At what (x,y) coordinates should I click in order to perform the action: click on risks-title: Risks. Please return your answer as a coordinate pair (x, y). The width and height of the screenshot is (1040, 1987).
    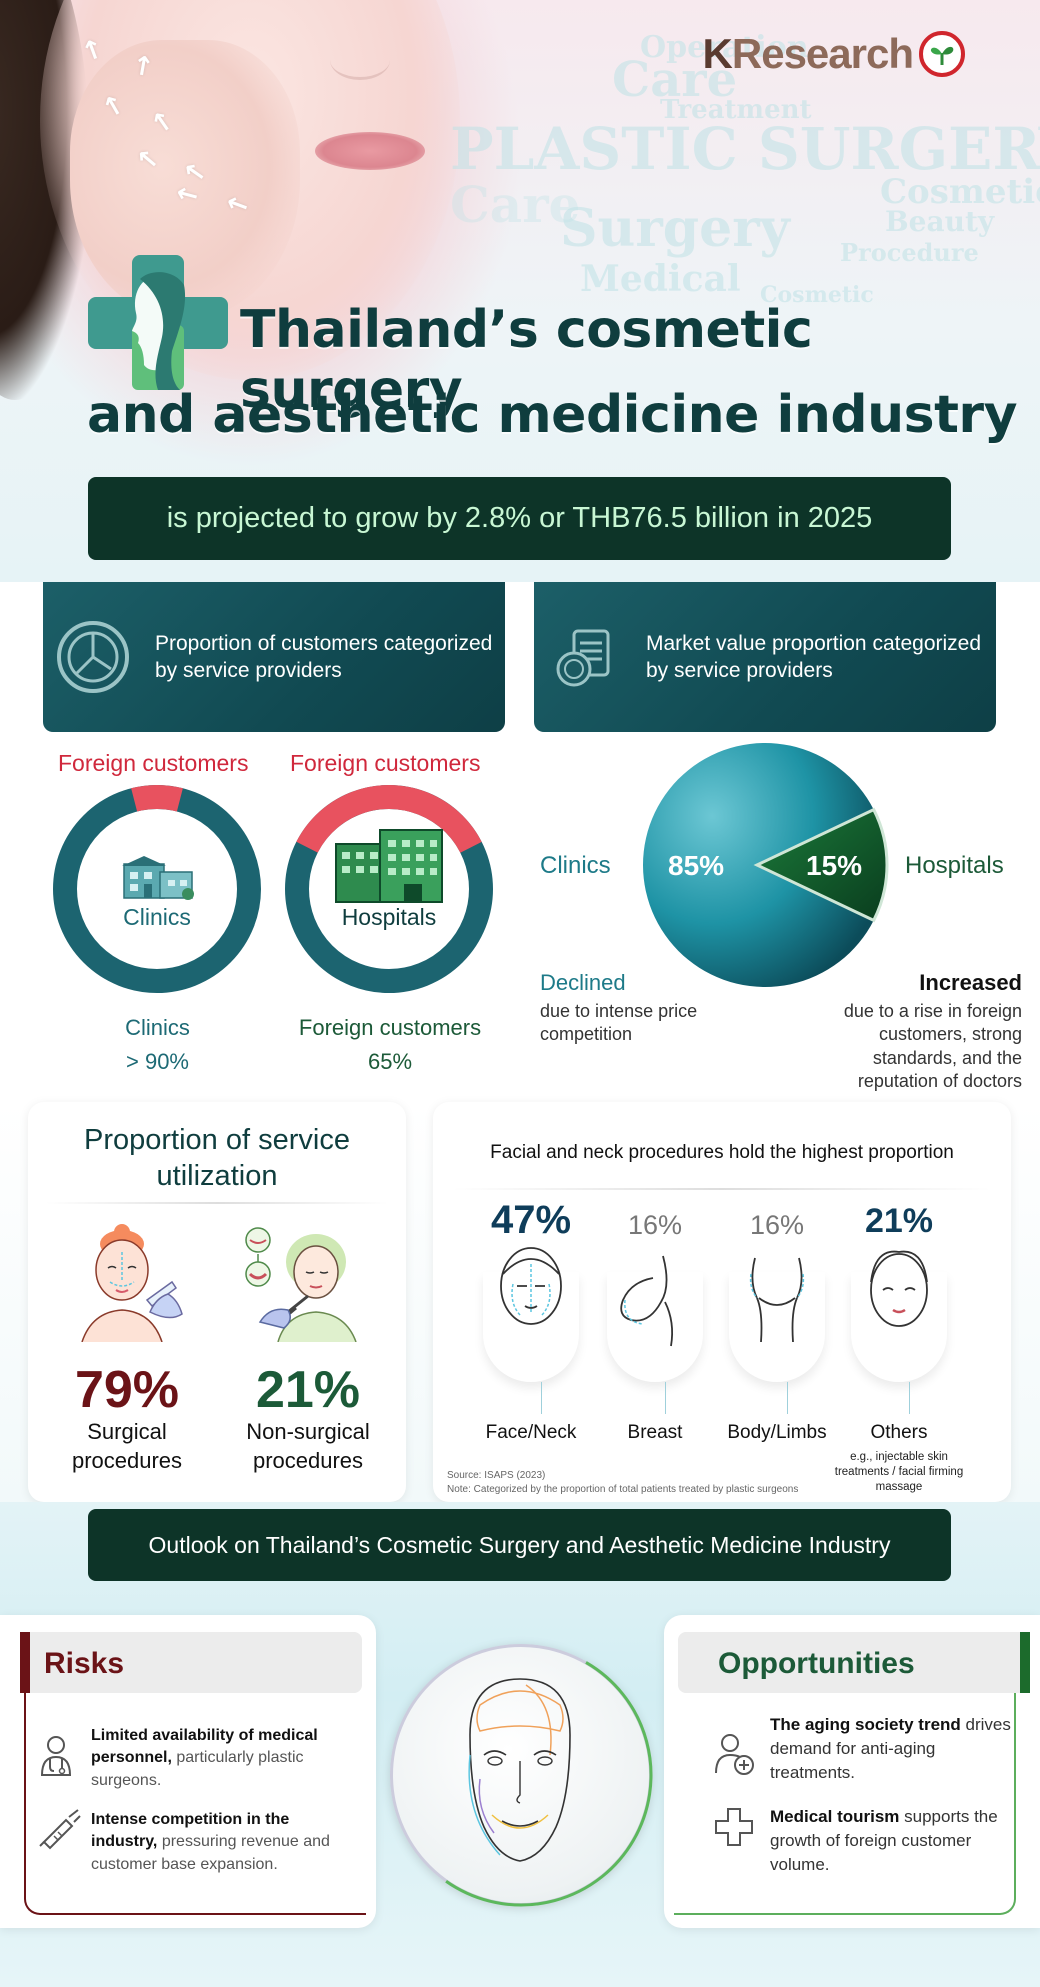
    Looking at the image, I should click on (84, 1663).